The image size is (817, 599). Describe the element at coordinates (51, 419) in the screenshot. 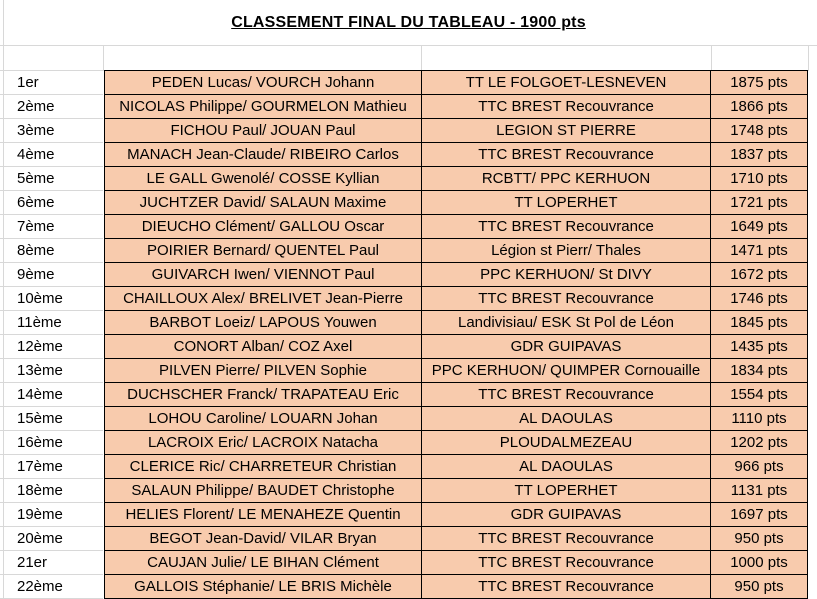

I see `rank-cell: 15ème` at that location.